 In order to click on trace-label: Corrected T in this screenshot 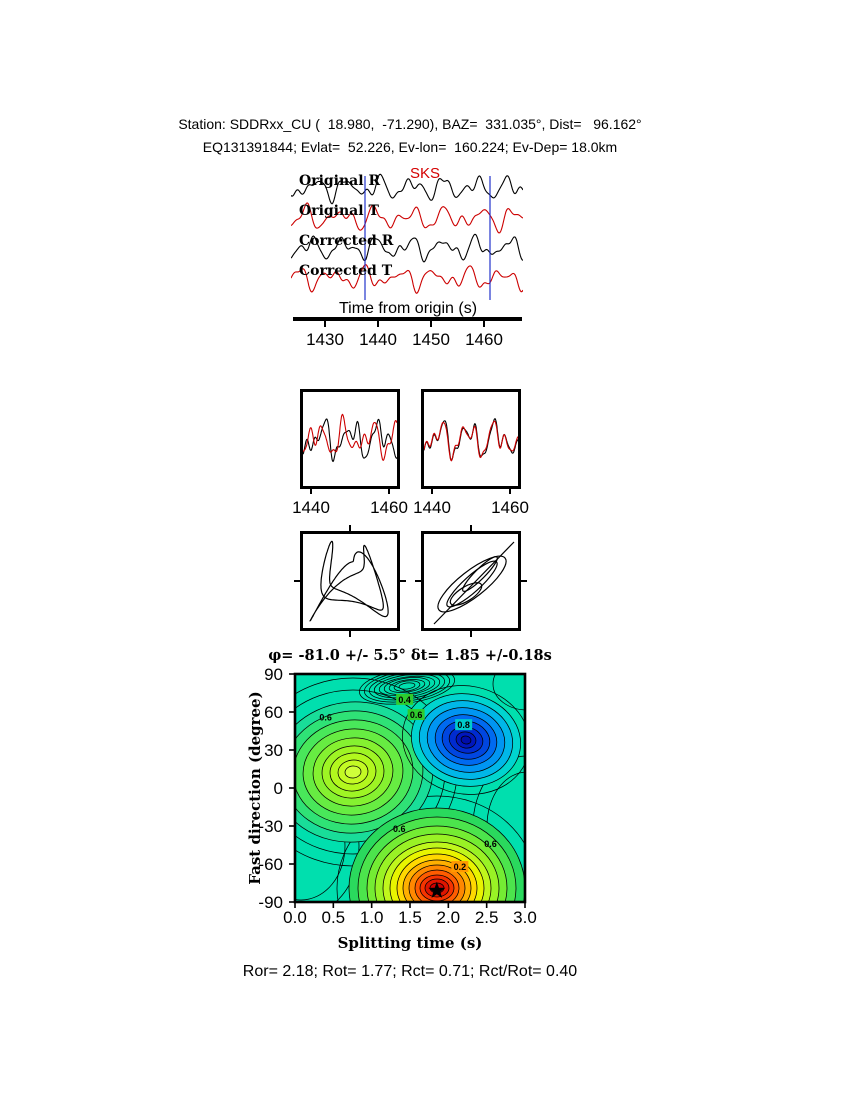, I will do `click(346, 271)`.